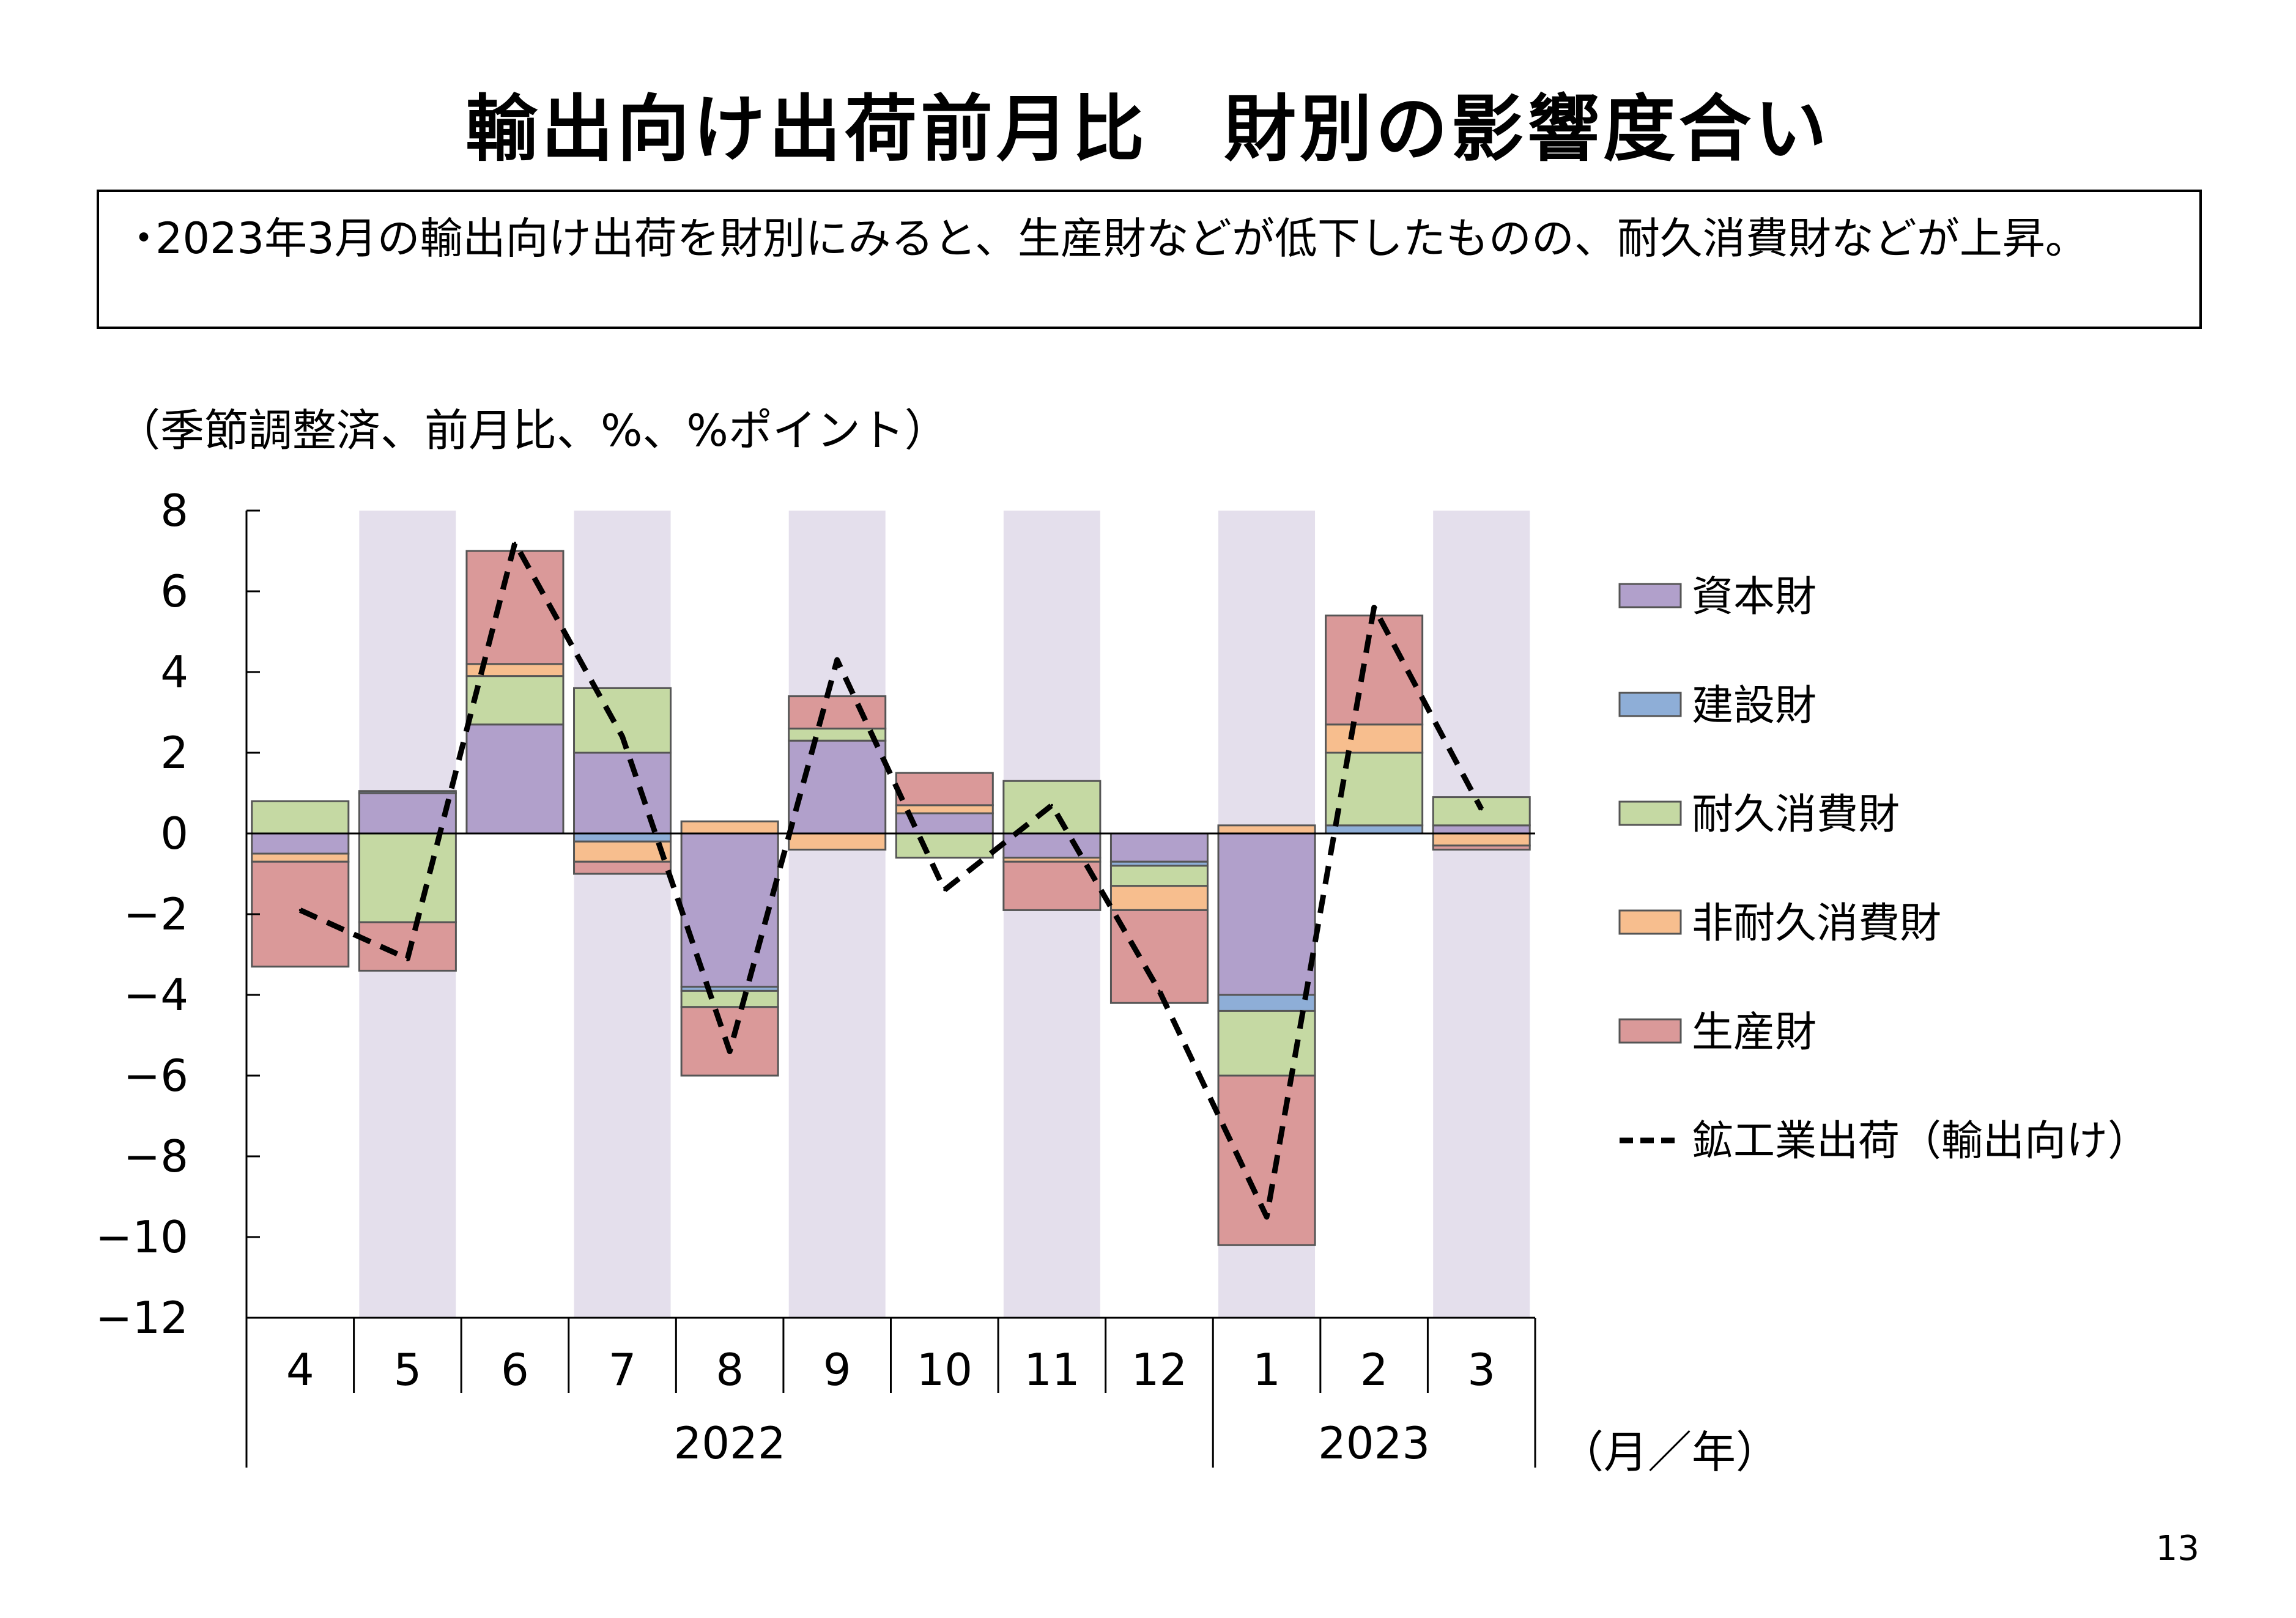  What do you see at coordinates (1650, 813) in the screenshot?
I see `legend-swatch-durable` at bounding box center [1650, 813].